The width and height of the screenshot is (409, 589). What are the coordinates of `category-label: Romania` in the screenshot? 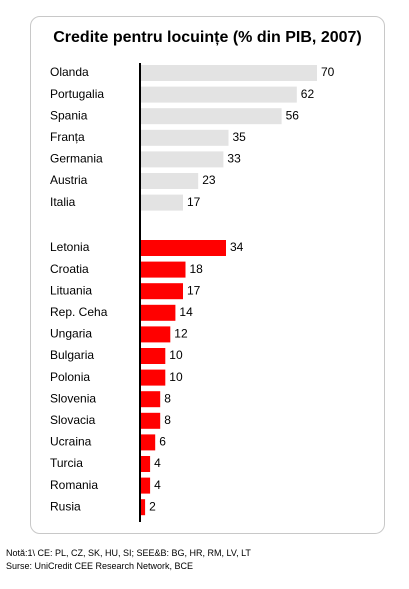 It's located at (74, 485).